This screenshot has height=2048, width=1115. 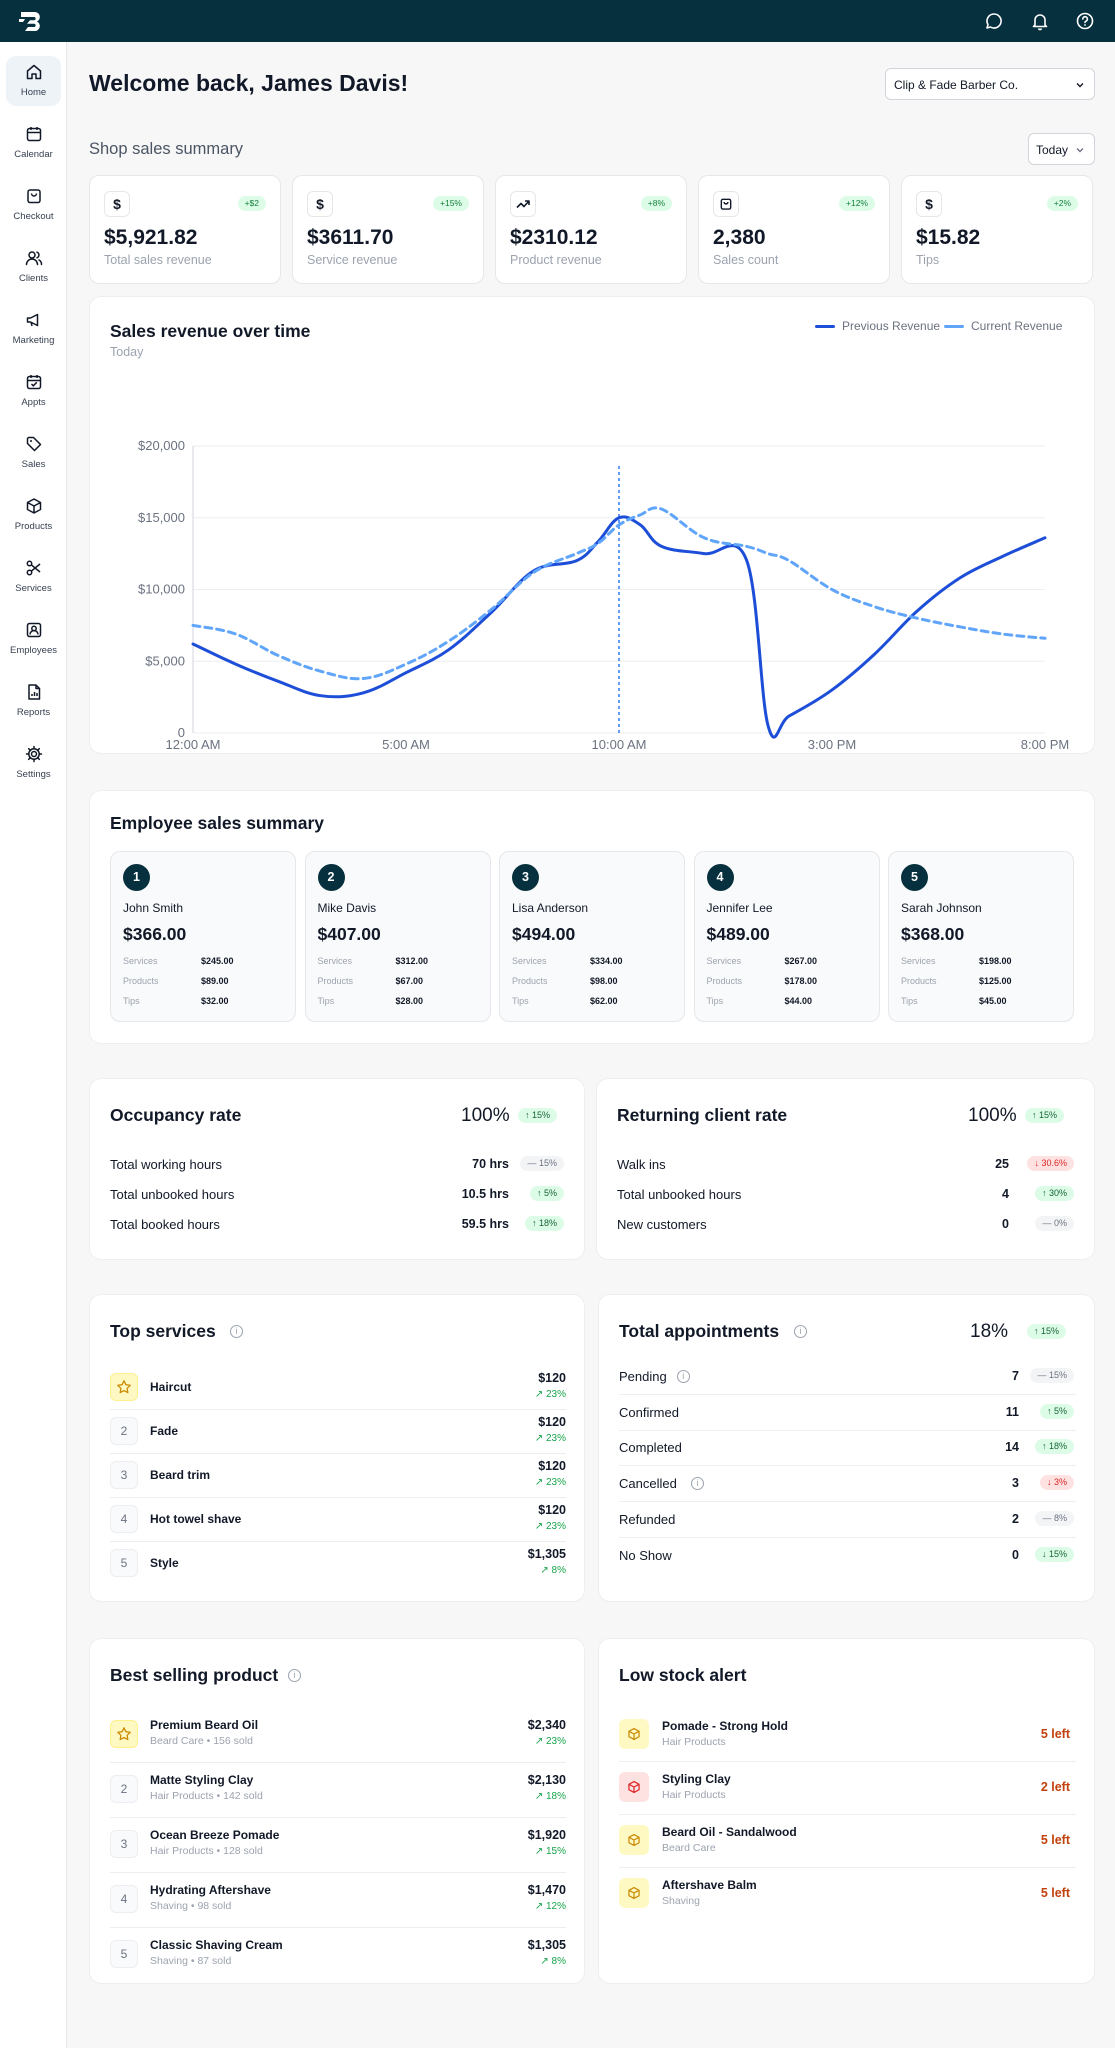 What do you see at coordinates (1055, 1893) in the screenshot?
I see `stock-remaining: 5 left` at bounding box center [1055, 1893].